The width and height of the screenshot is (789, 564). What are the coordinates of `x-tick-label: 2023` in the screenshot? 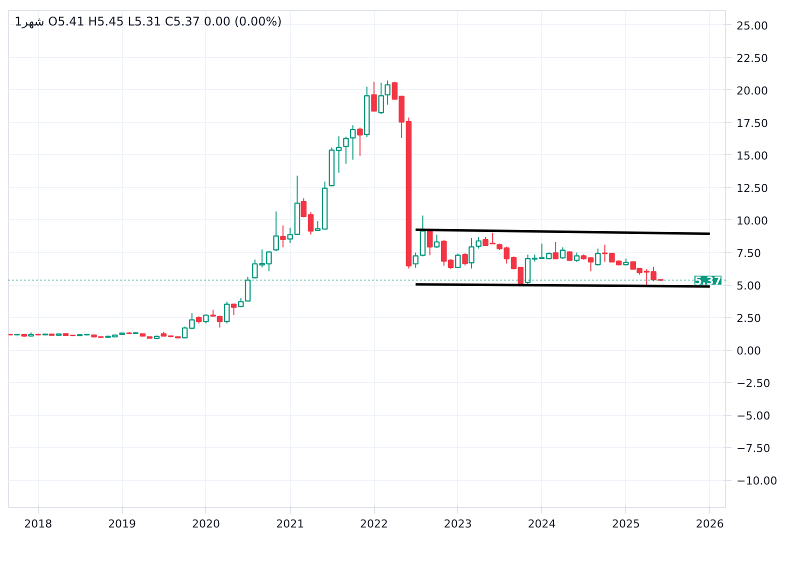 It's located at (458, 524).